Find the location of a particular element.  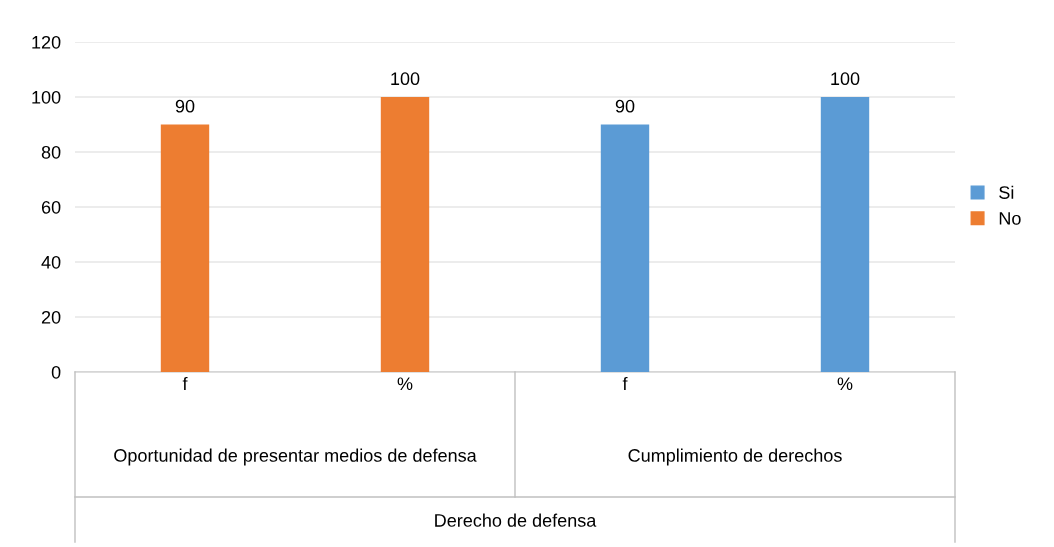

y-tick-label: 0 is located at coordinates (56, 372).